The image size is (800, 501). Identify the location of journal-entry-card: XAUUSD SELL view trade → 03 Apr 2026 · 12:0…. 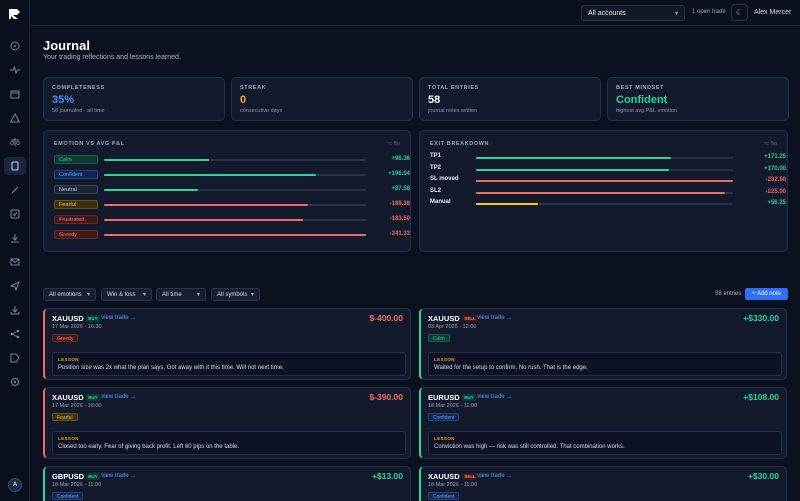
(603, 344).